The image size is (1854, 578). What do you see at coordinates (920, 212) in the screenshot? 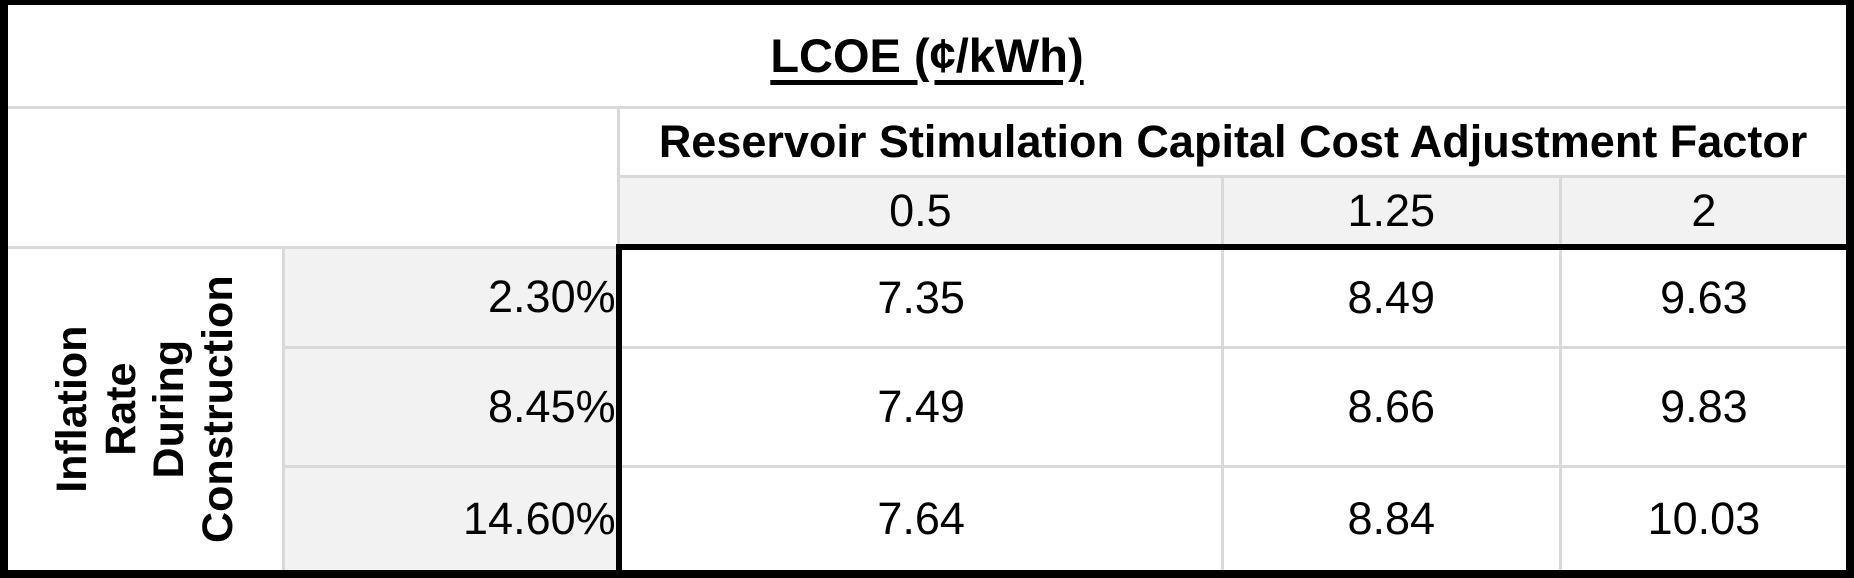
I see `factor-value-cell-1: 0.5` at bounding box center [920, 212].